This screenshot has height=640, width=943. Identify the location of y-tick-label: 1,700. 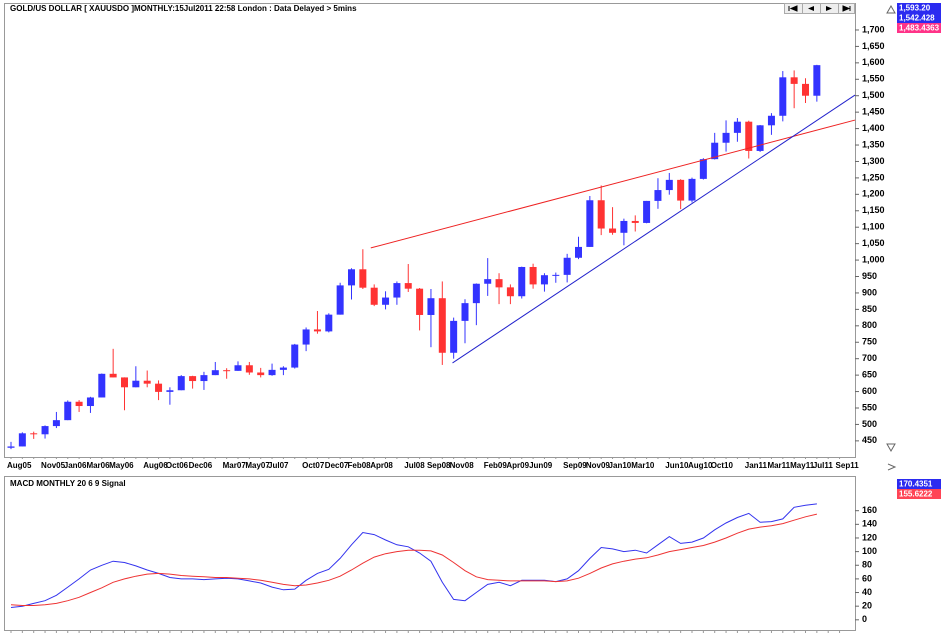
(873, 29).